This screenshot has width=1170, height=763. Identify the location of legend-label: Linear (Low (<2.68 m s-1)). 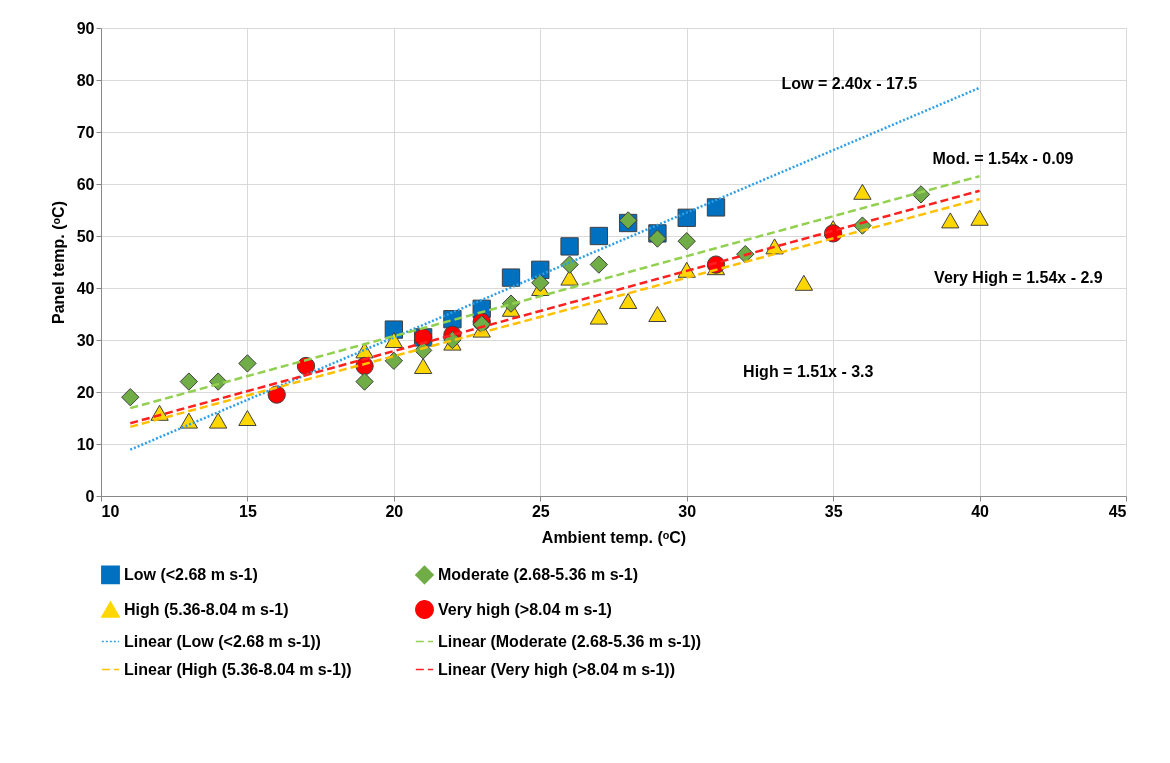
(222, 641).